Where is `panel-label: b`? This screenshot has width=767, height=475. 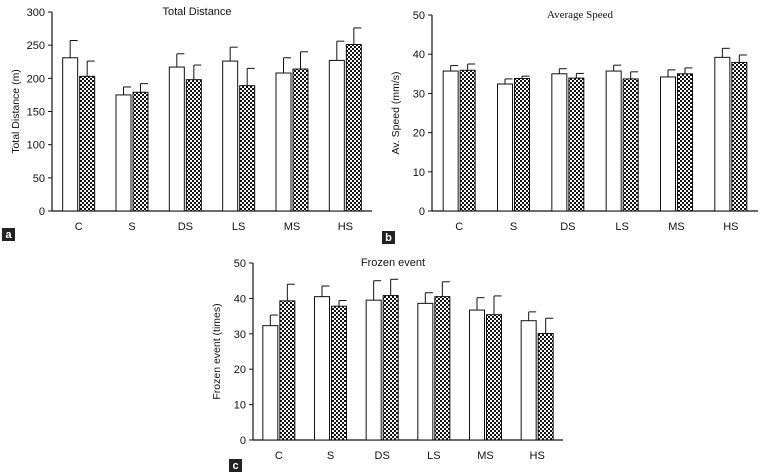
panel-label: b is located at coordinates (388, 238).